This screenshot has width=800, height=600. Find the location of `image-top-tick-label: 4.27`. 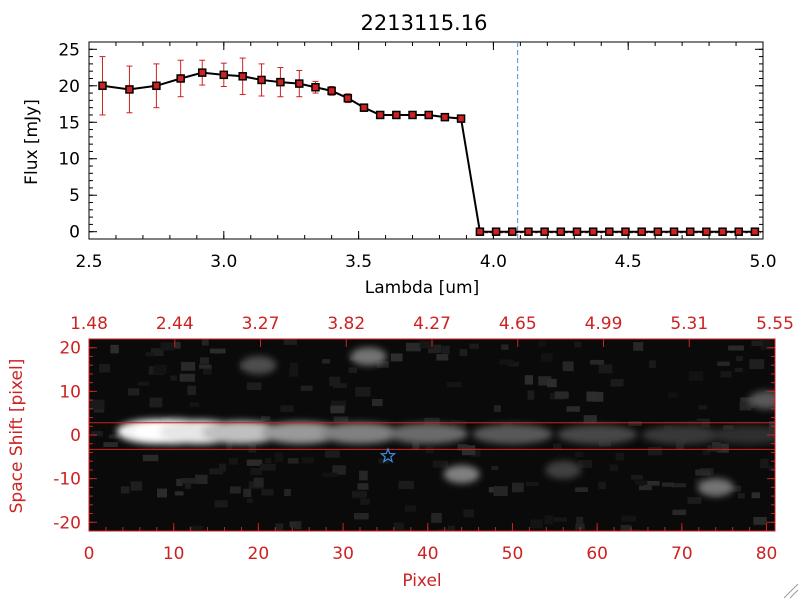

image-top-tick-label: 4.27 is located at coordinates (432, 324).